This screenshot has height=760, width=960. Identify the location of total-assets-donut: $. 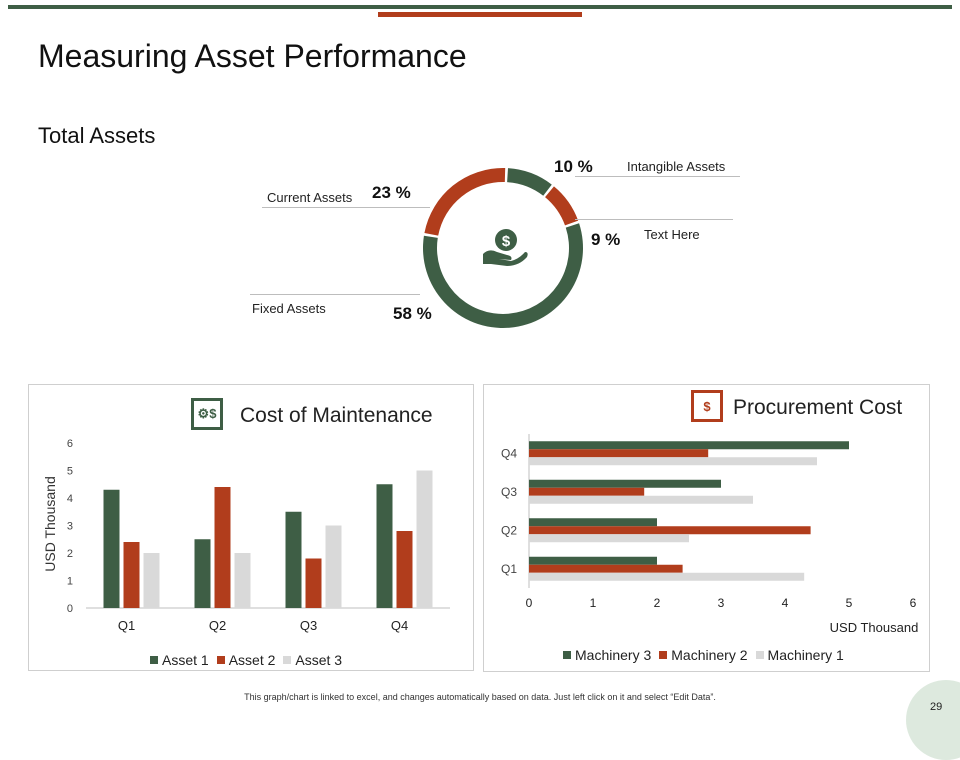
(503, 248).